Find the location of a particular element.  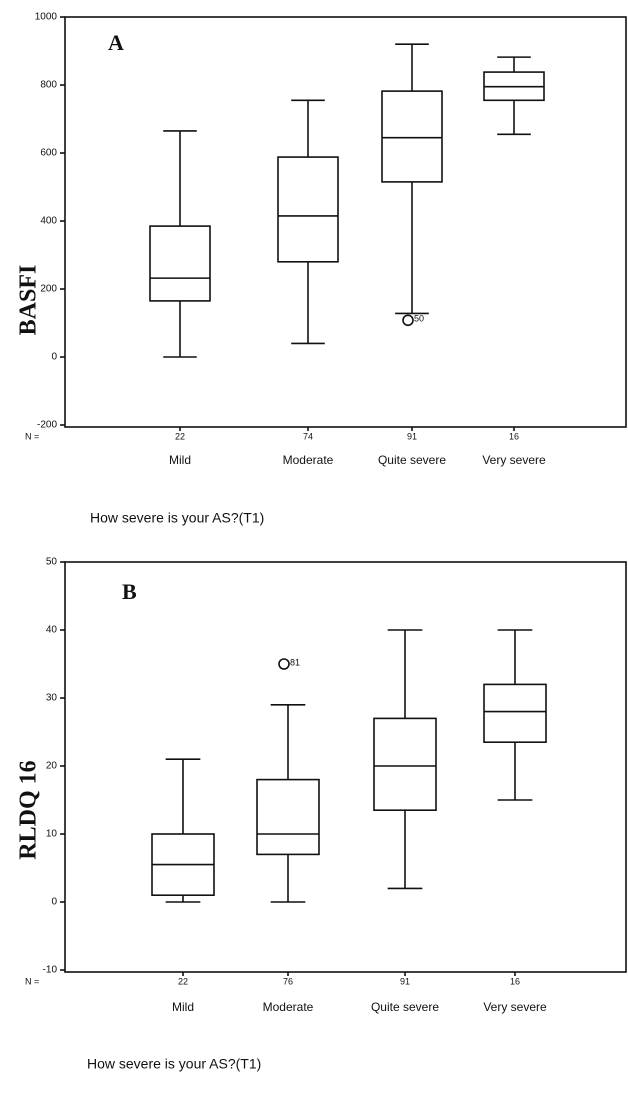

y-tick-label: -10 is located at coordinates (50, 970).